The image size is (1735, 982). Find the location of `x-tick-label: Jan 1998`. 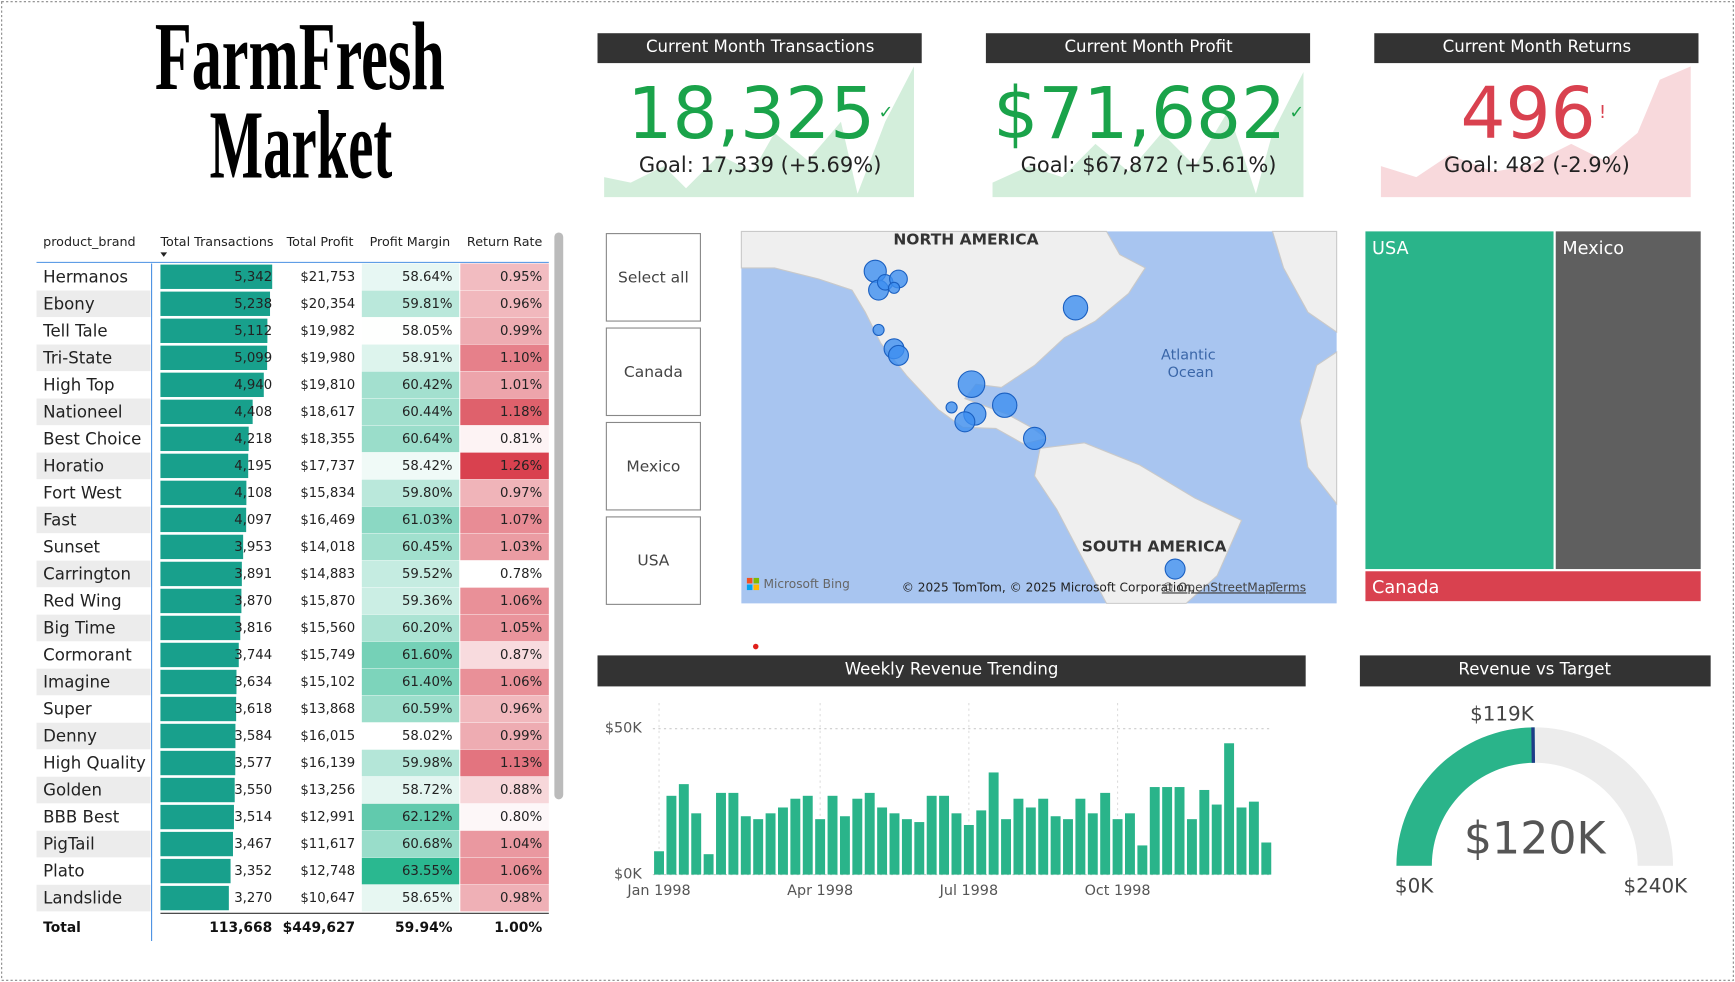

x-tick-label: Jan 1998 is located at coordinates (658, 891).